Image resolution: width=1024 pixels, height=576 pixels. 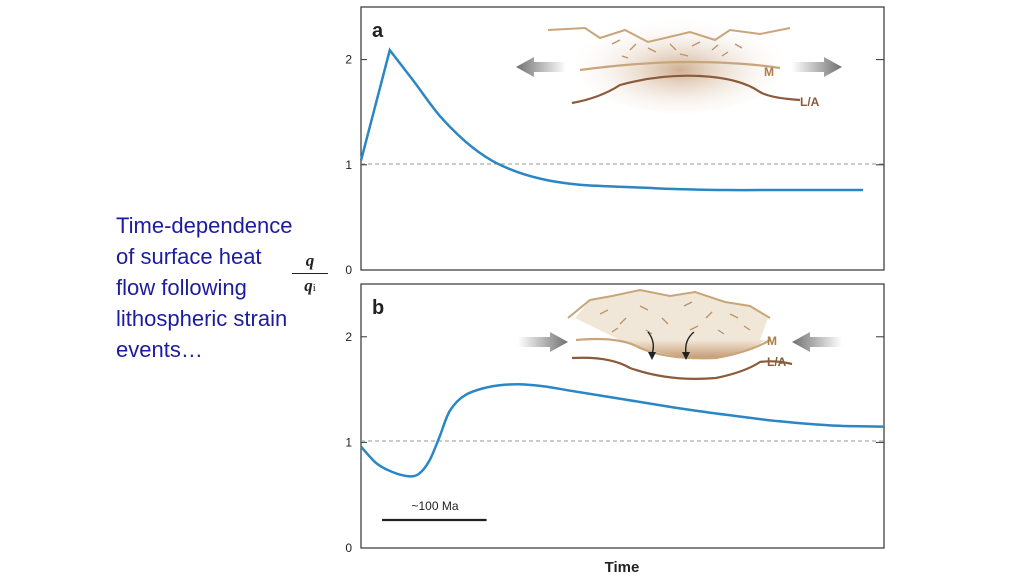 What do you see at coordinates (772, 341) in the screenshot?
I see `inset-b-label-m: M` at bounding box center [772, 341].